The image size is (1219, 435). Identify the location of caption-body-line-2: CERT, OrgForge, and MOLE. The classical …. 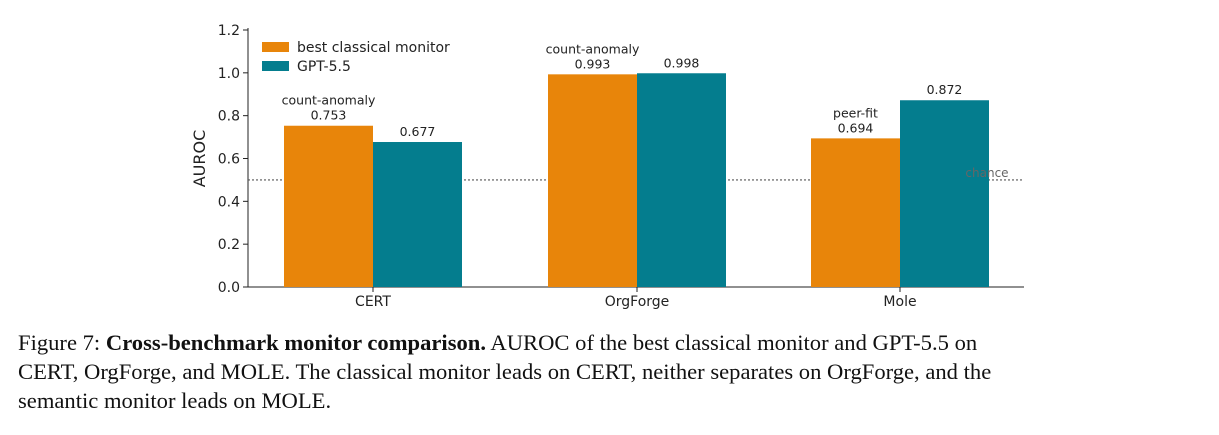
(505, 371).